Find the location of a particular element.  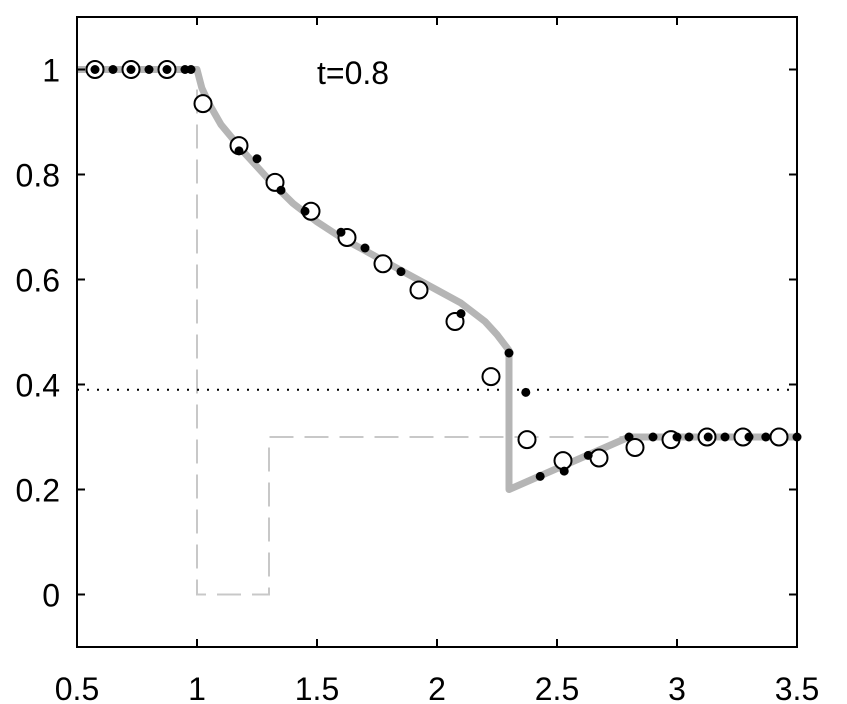

x-tick-label: 0.5 is located at coordinates (77, 687).